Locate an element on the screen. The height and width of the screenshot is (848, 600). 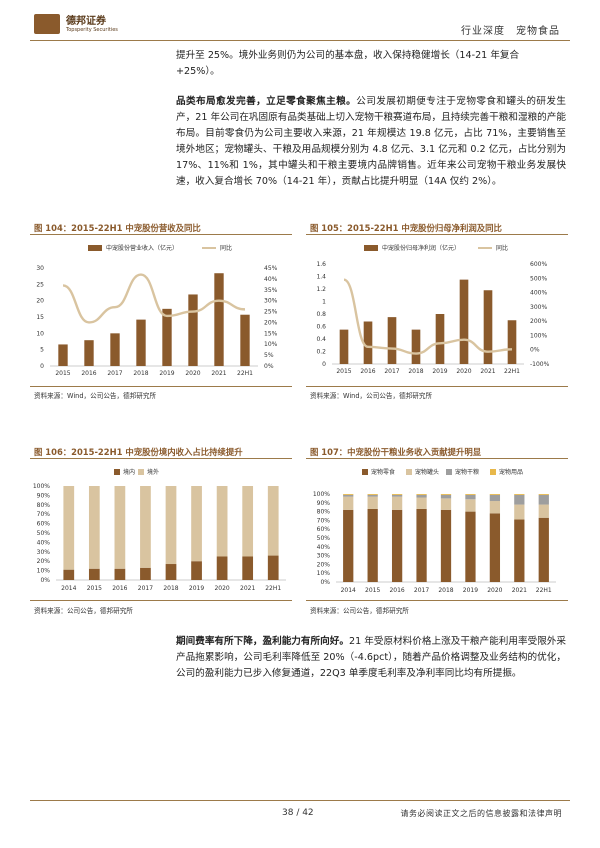
chart107-y-tick: 30% is located at coordinates (324, 556).